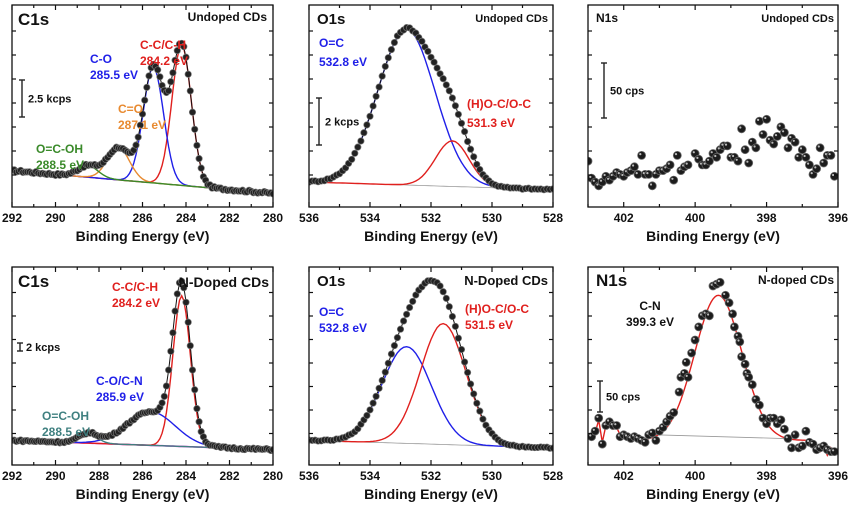  Describe the element at coordinates (43, 348) in the screenshot. I see `scale-bar-label: 2 kcps` at that location.